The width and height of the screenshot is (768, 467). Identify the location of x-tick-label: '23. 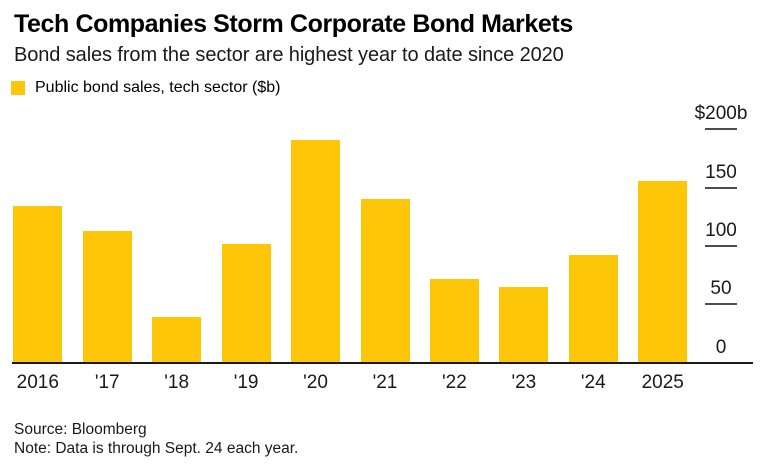
(524, 382).